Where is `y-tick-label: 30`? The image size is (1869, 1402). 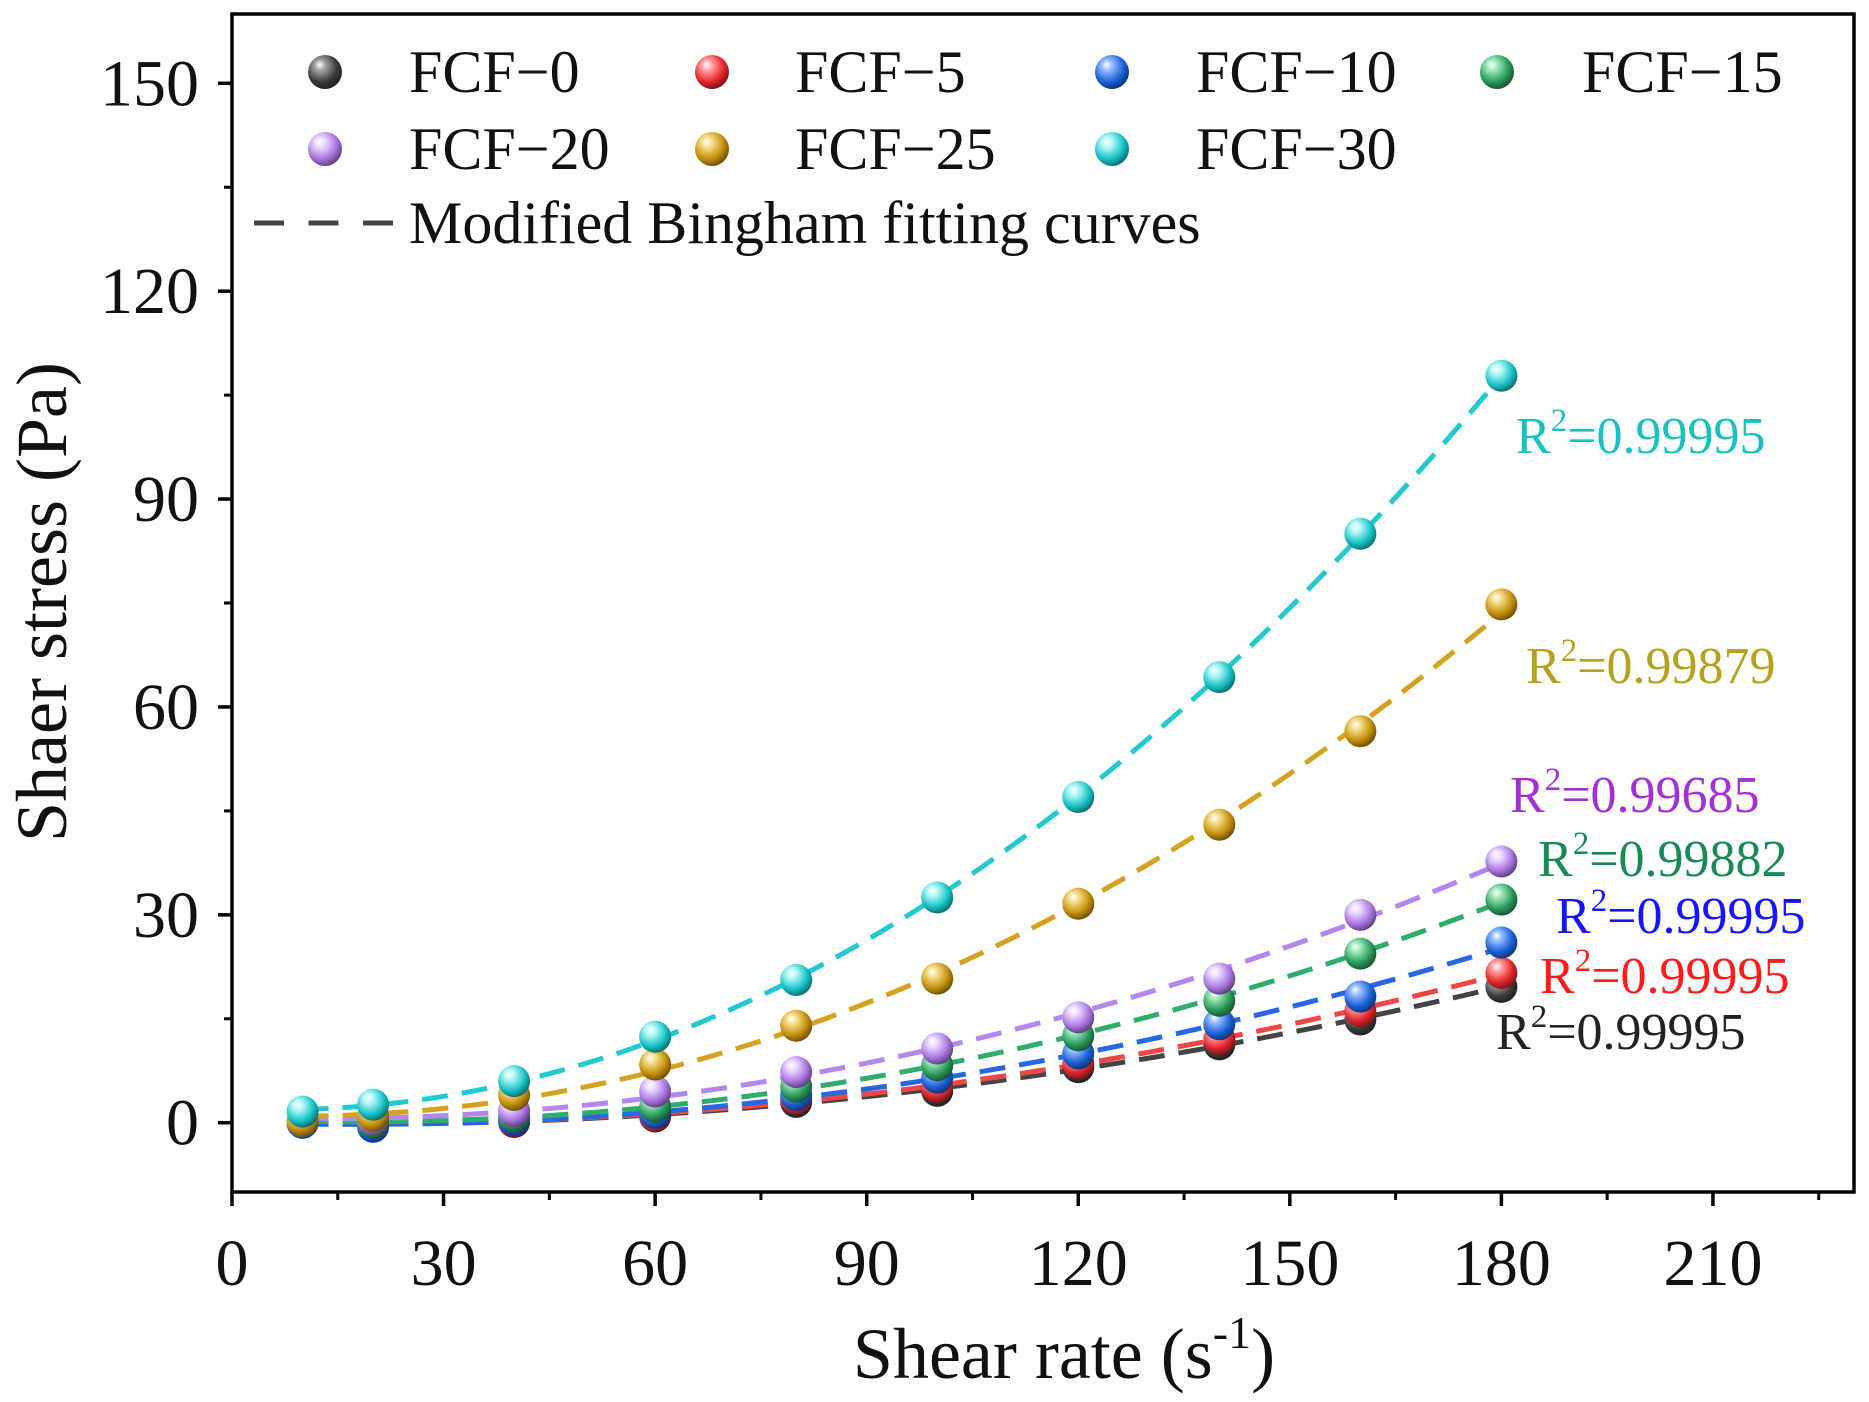
y-tick-label: 30 is located at coordinates (166, 915).